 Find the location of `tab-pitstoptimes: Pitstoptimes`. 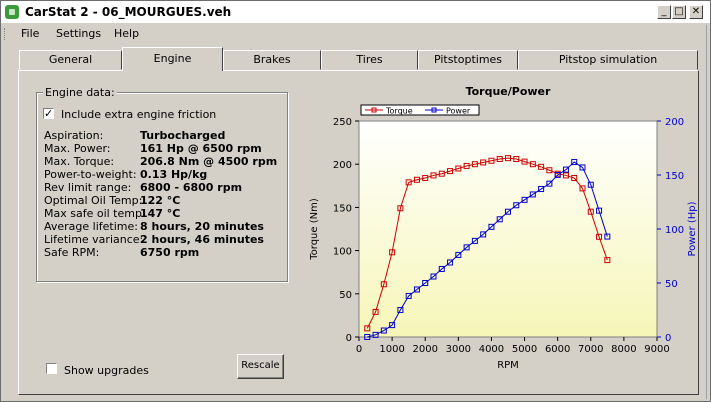

tab-pitstoptimes: Pitstoptimes is located at coordinates (468, 60).